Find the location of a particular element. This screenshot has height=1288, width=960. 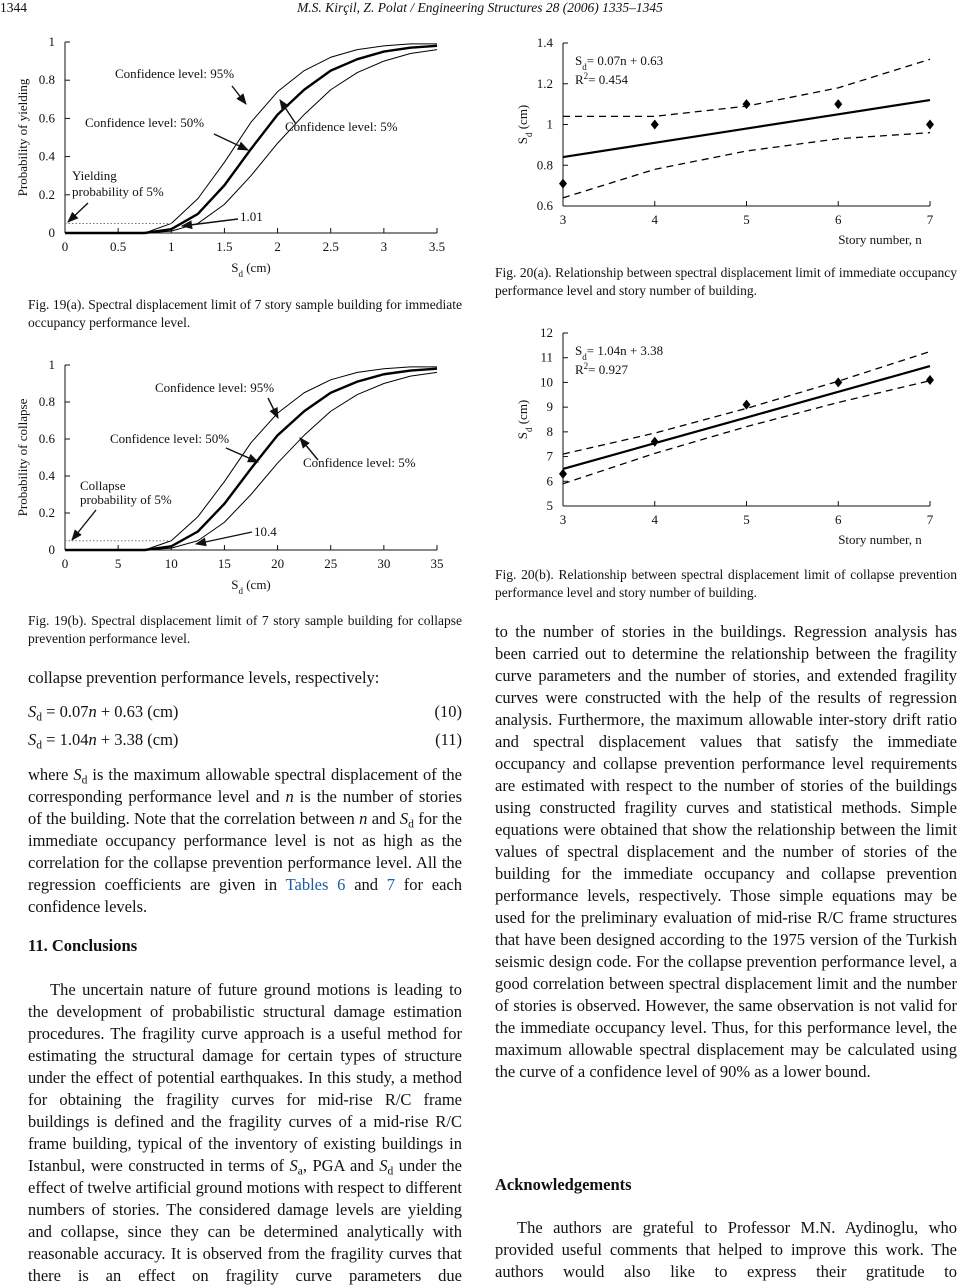

y-axis-label: Probability of collapse is located at coordinates (22, 457).